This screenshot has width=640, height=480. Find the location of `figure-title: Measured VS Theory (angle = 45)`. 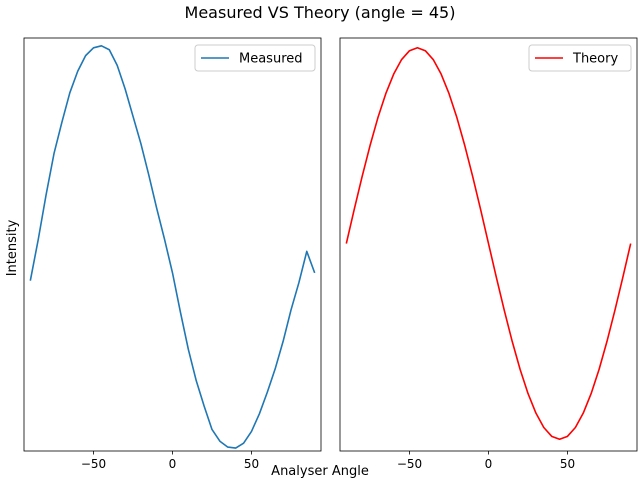

figure-title: Measured VS Theory (angle = 45) is located at coordinates (320, 12).